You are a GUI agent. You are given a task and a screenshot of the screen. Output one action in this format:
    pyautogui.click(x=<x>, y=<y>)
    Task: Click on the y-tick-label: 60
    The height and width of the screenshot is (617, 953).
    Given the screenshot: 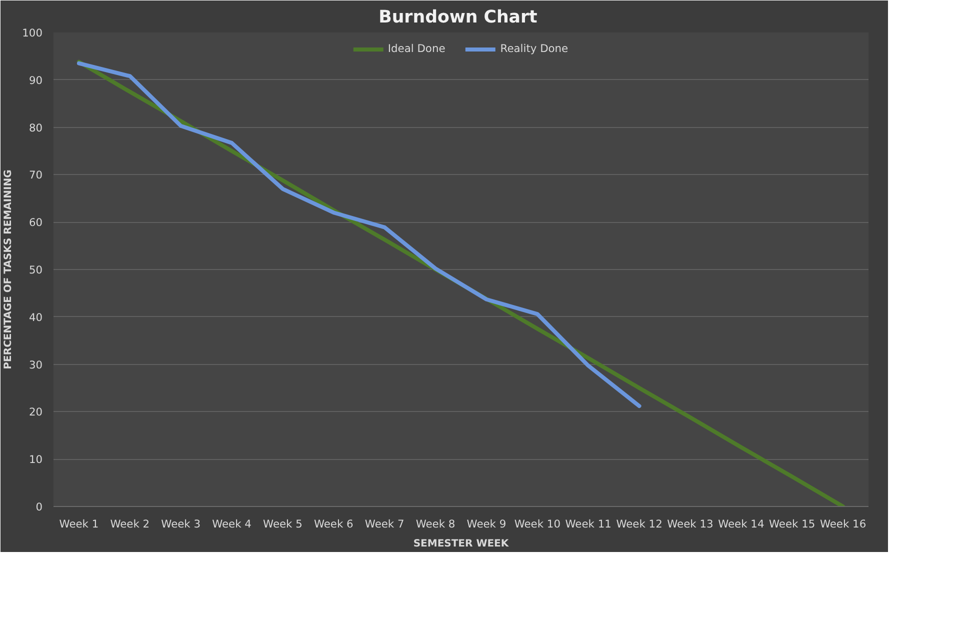 What is the action you would take?
    pyautogui.click(x=35, y=223)
    